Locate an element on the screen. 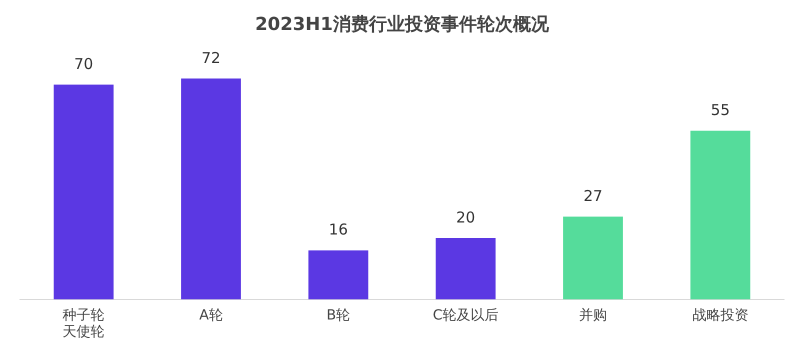 Image resolution: width=804 pixels, height=349 pixels. data-label: 27 is located at coordinates (593, 195).